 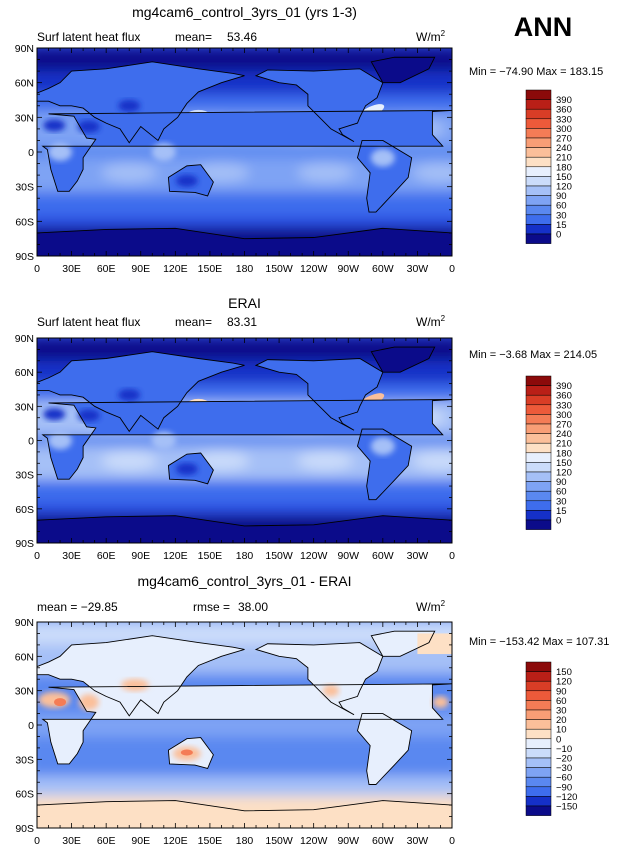 I want to click on chart-title: mg4cam6_control_3yrs_01 - ERAI, so click(x=245, y=581).